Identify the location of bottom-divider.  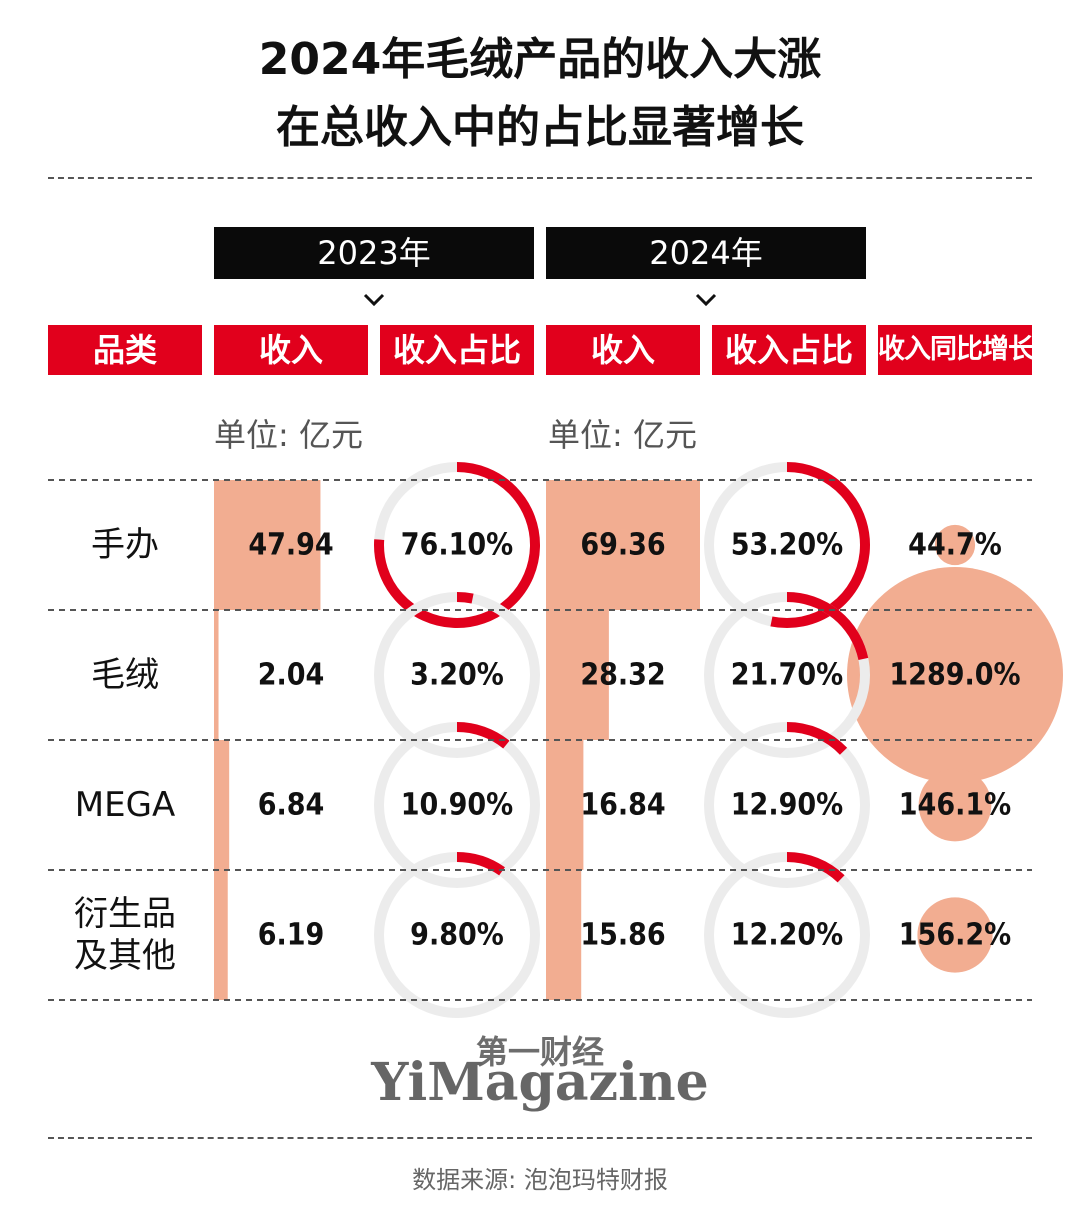
(540, 1138).